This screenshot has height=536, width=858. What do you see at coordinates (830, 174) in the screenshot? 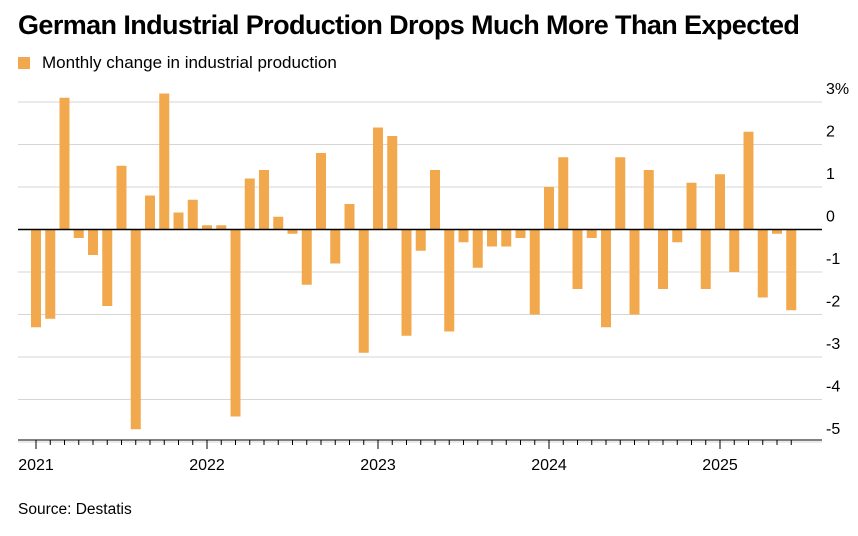
I see `y-tick-label: 1` at bounding box center [830, 174].